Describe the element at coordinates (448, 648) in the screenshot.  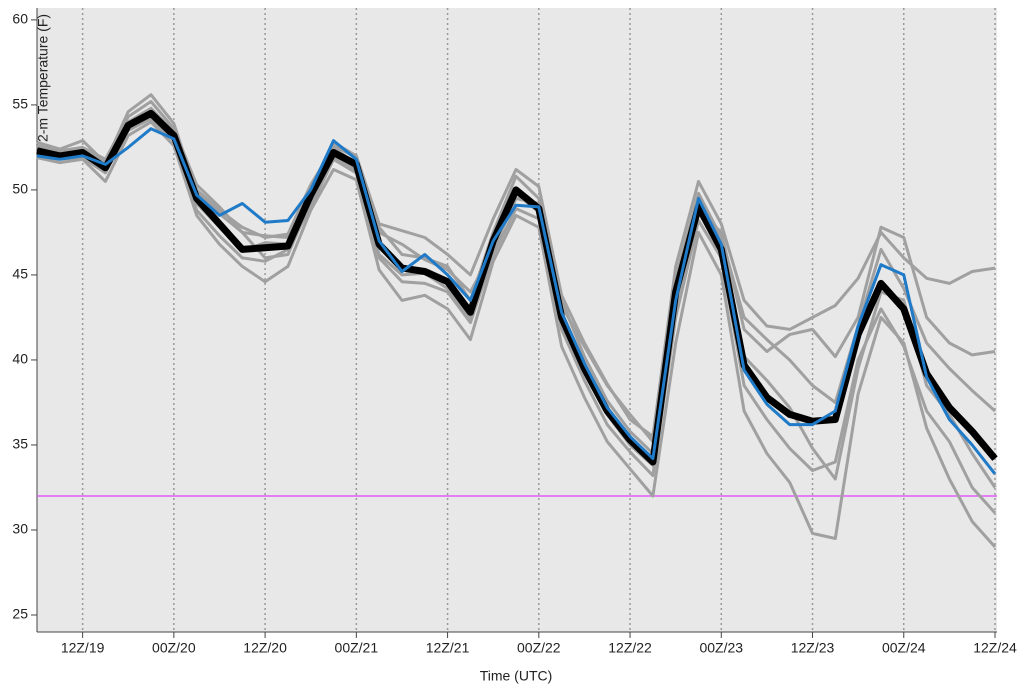
I see `x-tick-label: 12Z/21` at that location.